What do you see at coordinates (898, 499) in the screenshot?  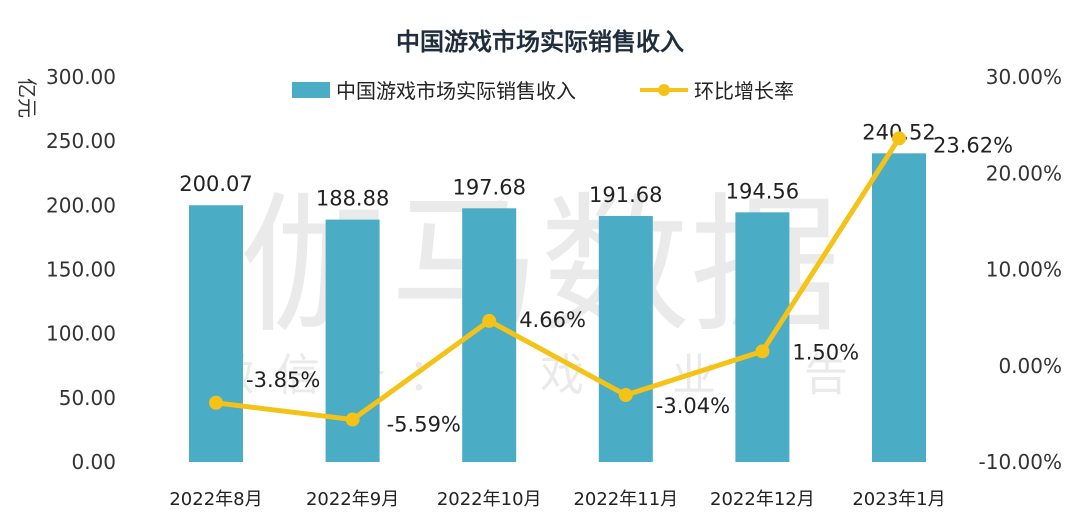 I see `x-tick-label: 2023年1月` at bounding box center [898, 499].